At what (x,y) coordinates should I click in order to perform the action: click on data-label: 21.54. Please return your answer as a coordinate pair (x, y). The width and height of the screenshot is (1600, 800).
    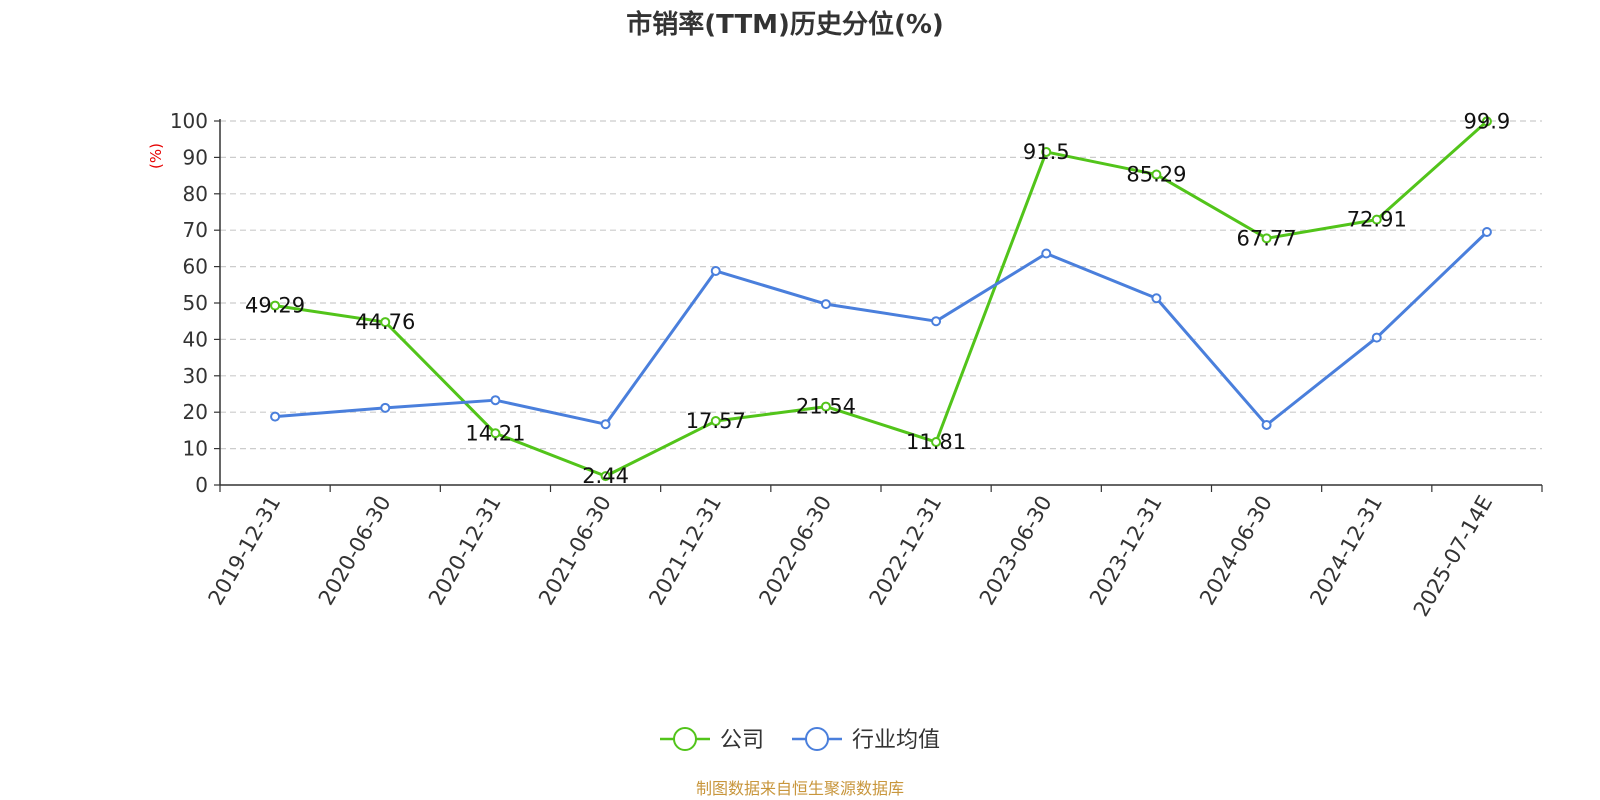
    Looking at the image, I should click on (826, 407).